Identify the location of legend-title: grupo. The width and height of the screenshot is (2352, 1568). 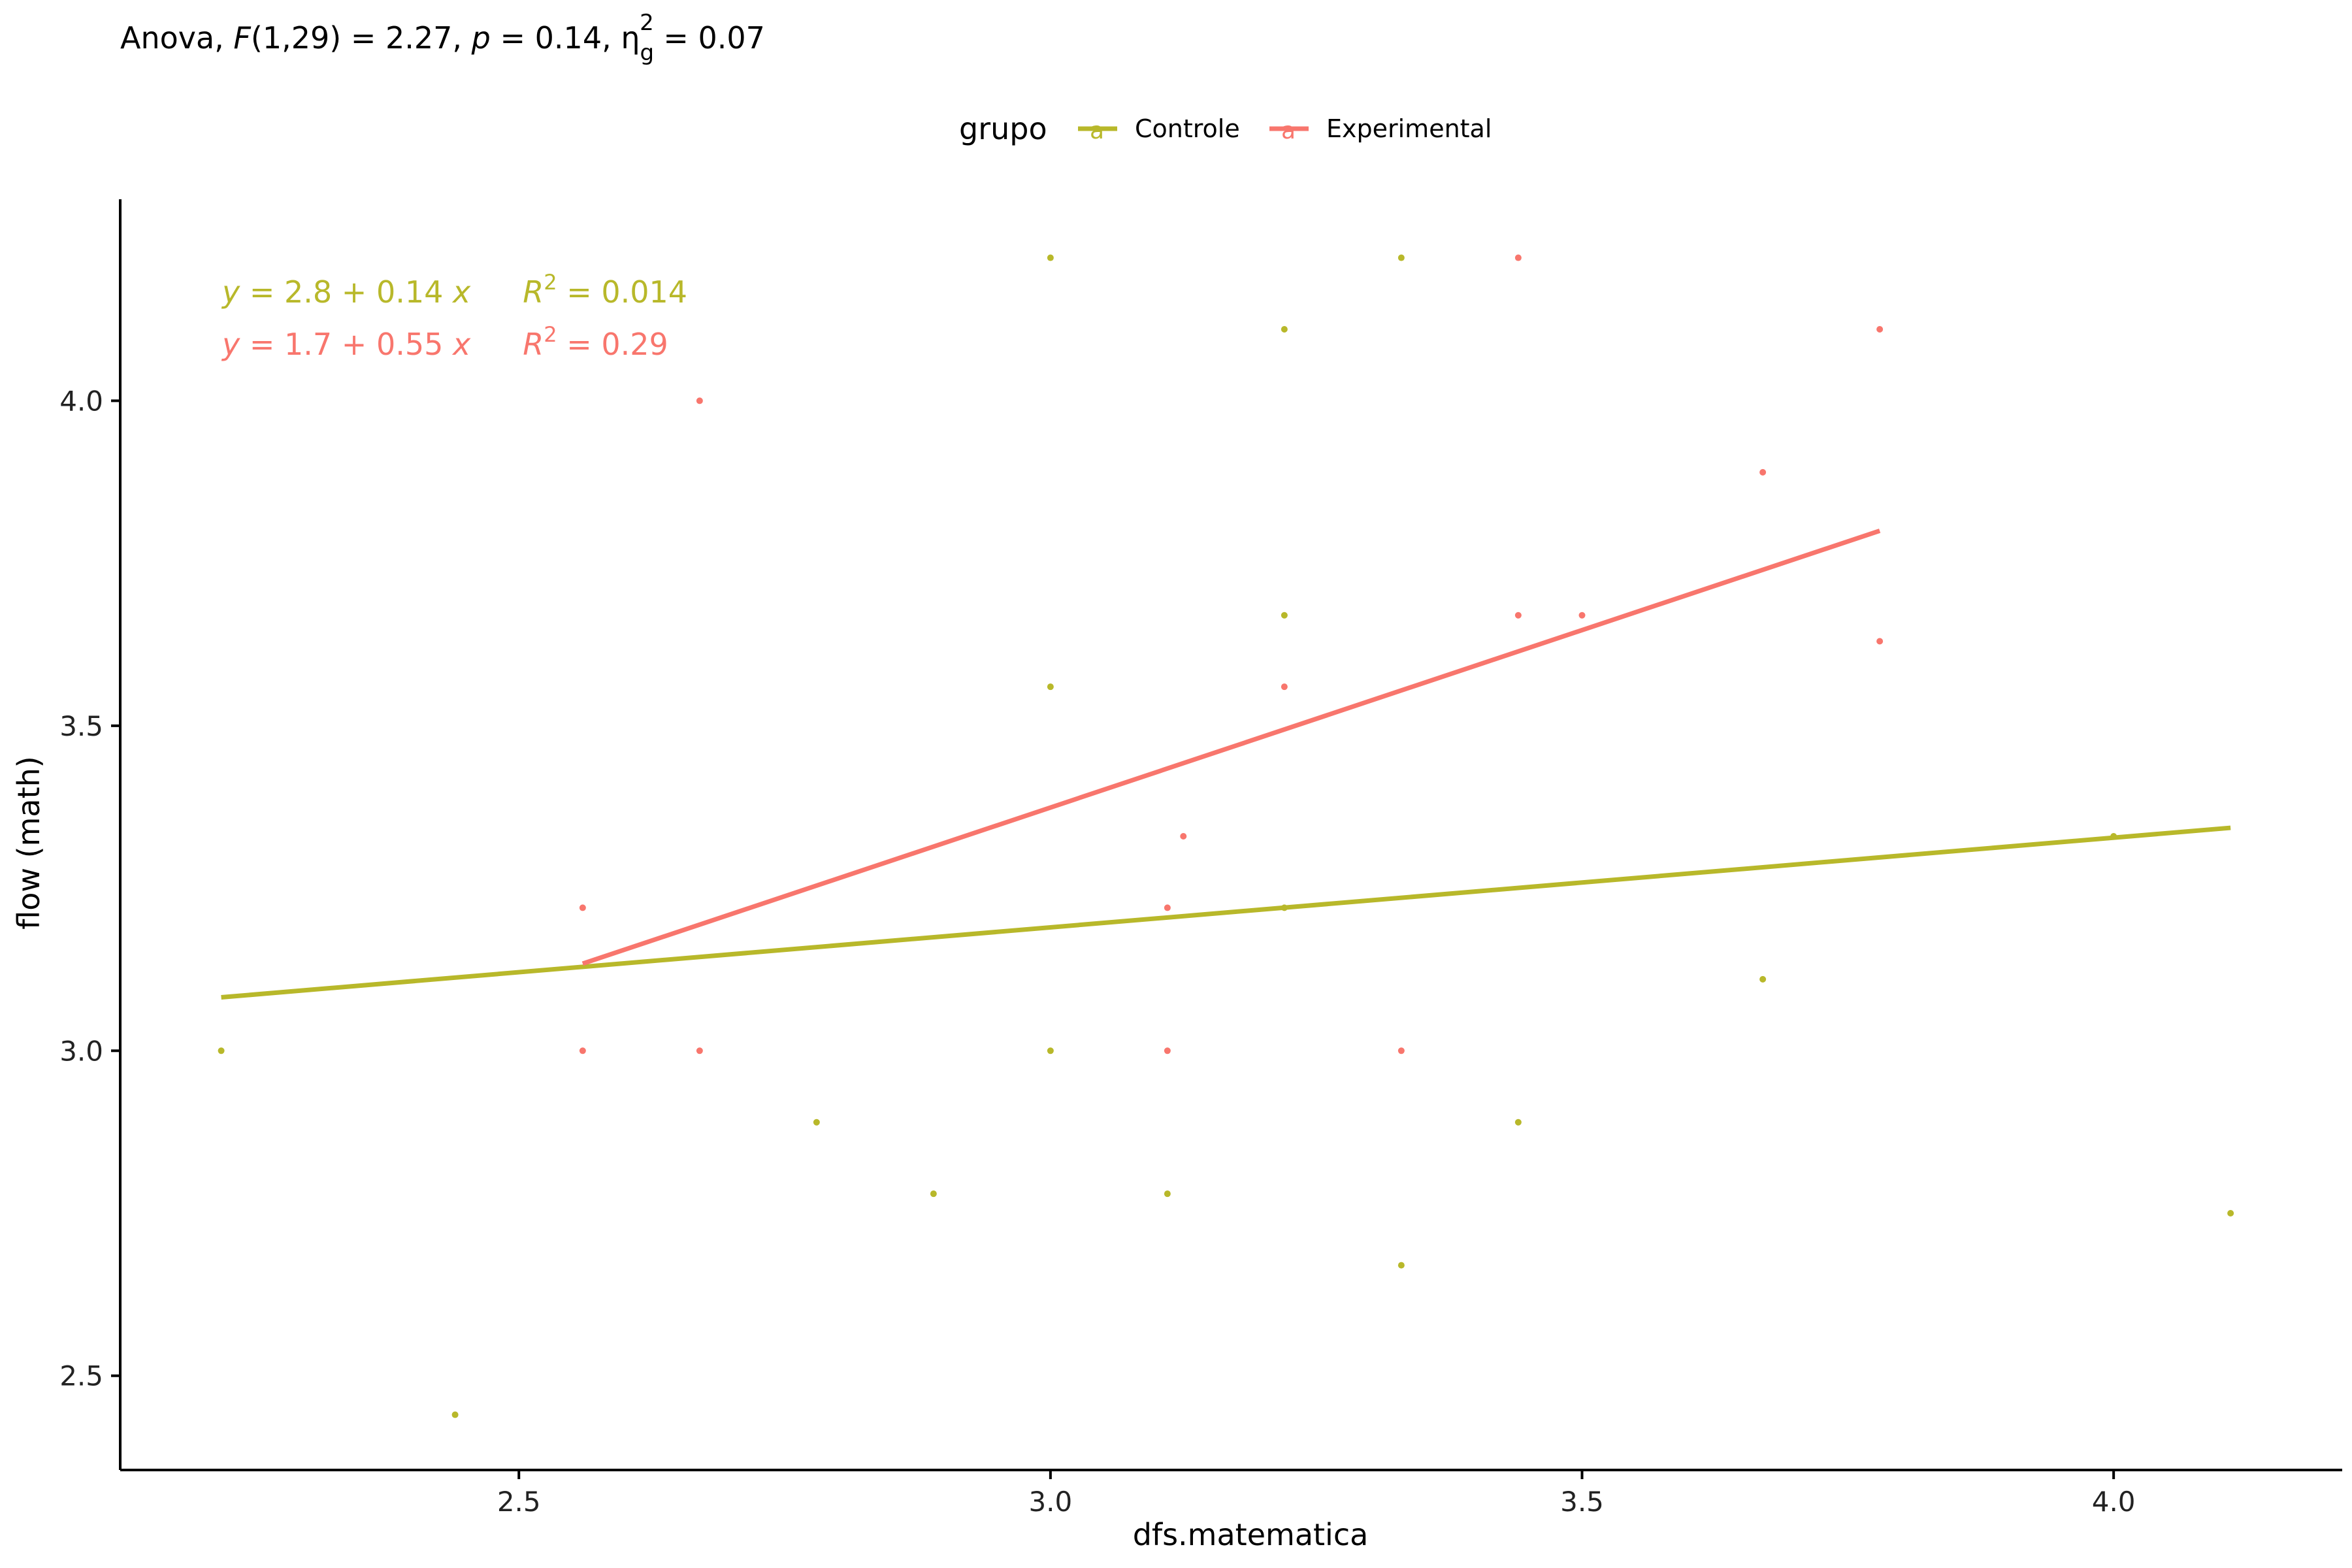
(1003, 128).